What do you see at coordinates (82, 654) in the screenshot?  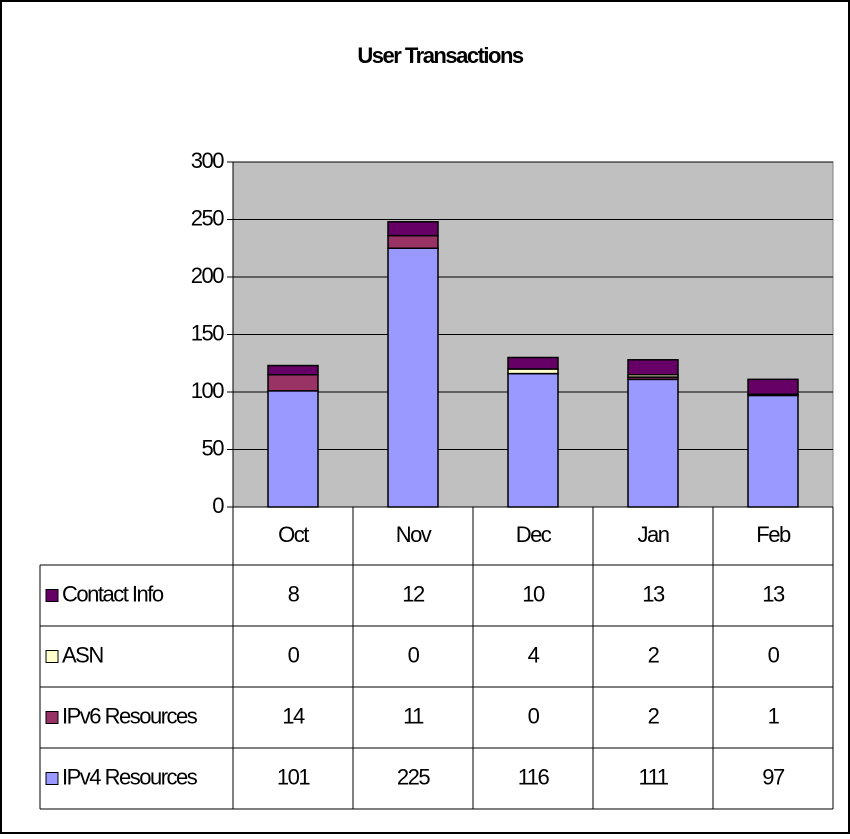 I see `legend-label: ASN` at bounding box center [82, 654].